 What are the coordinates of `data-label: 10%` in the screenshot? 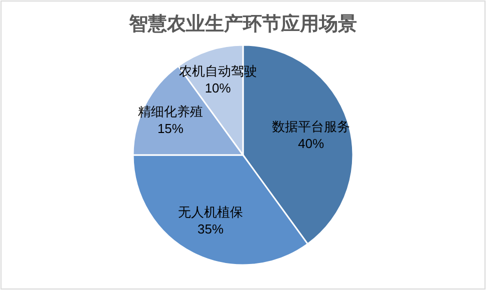 It's located at (218, 88).